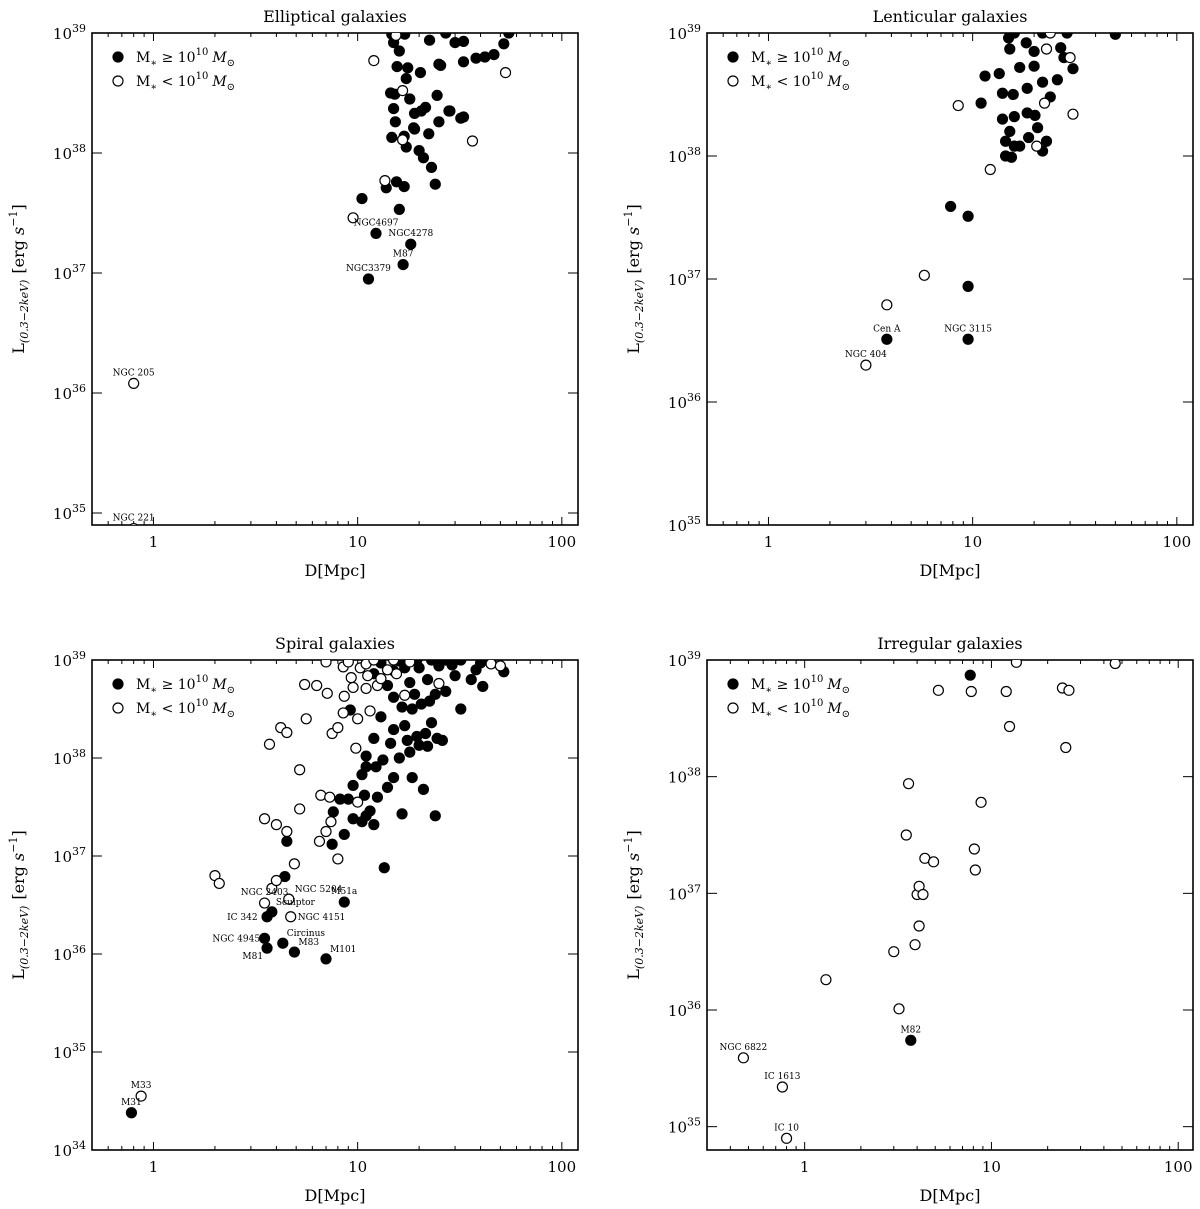 This screenshot has height=1209, width=1200. I want to click on point-annotation: IC 1613, so click(782, 1077).